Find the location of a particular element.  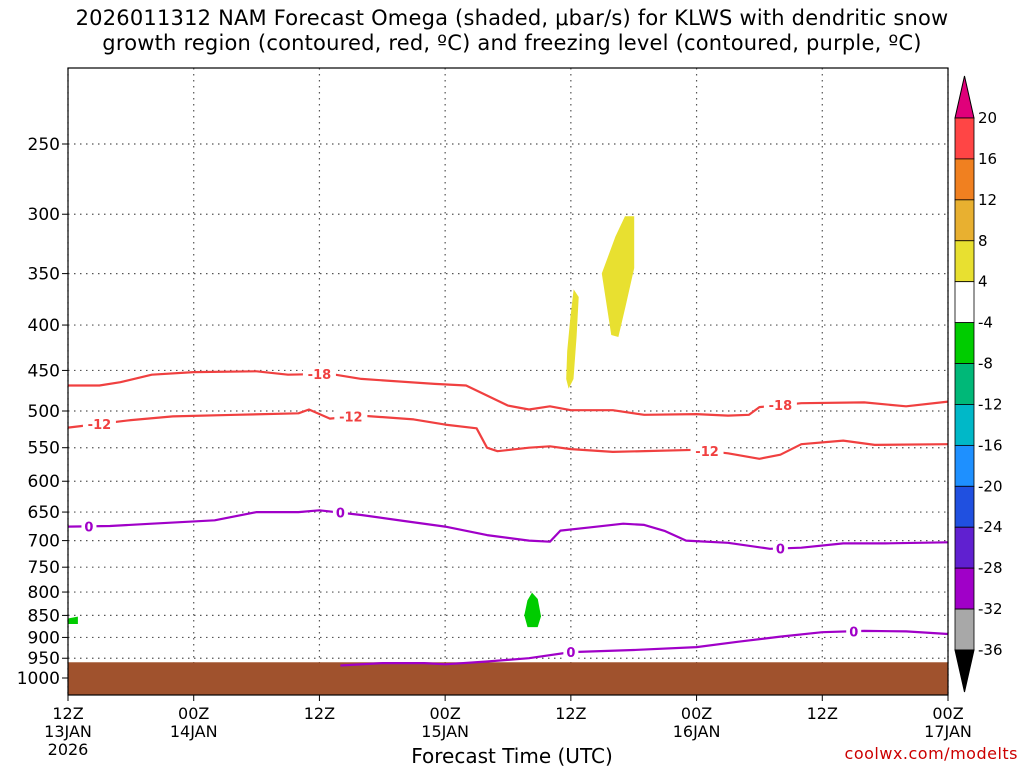

x-tick-label-5-0: 00Z is located at coordinates (696, 713).